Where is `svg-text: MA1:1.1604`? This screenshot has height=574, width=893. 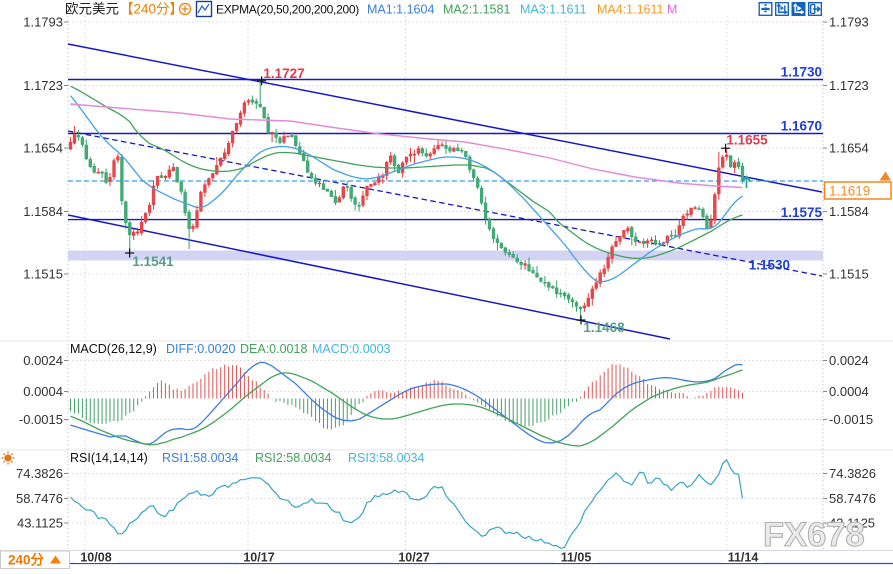
svg-text: MA1:1.1604 is located at coordinates (400, 10).